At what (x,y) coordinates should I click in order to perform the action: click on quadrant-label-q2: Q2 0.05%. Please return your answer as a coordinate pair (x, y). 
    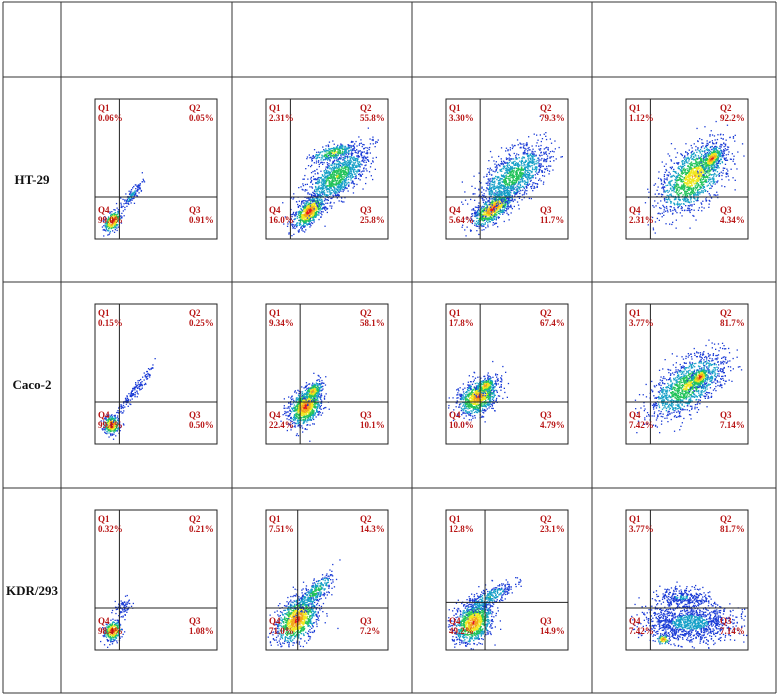
    Looking at the image, I should click on (201, 113).